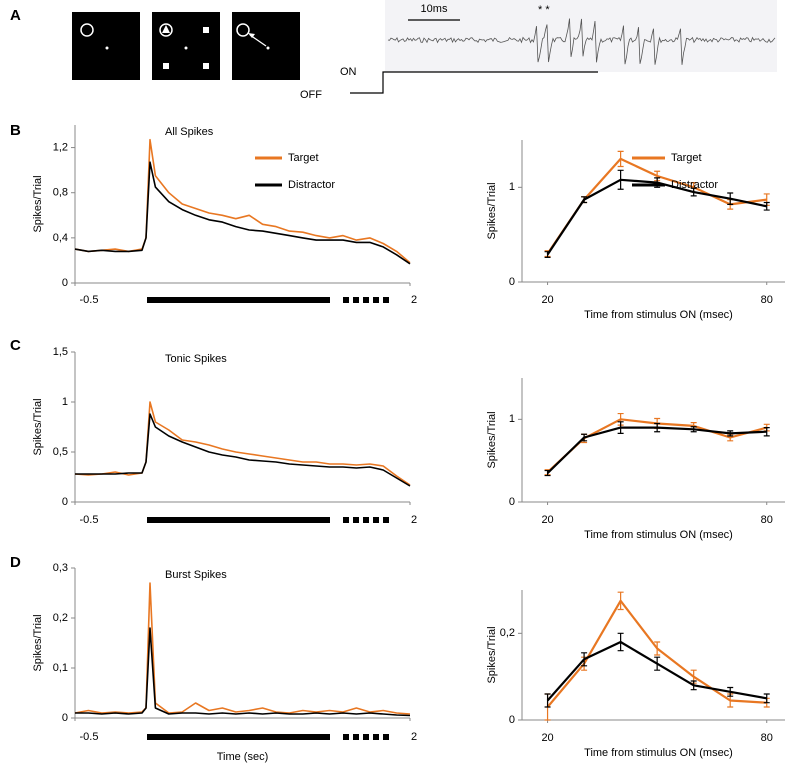 Image resolution: width=792 pixels, height=780 pixels. I want to click on y-tick-label: 0,8, so click(60, 193).